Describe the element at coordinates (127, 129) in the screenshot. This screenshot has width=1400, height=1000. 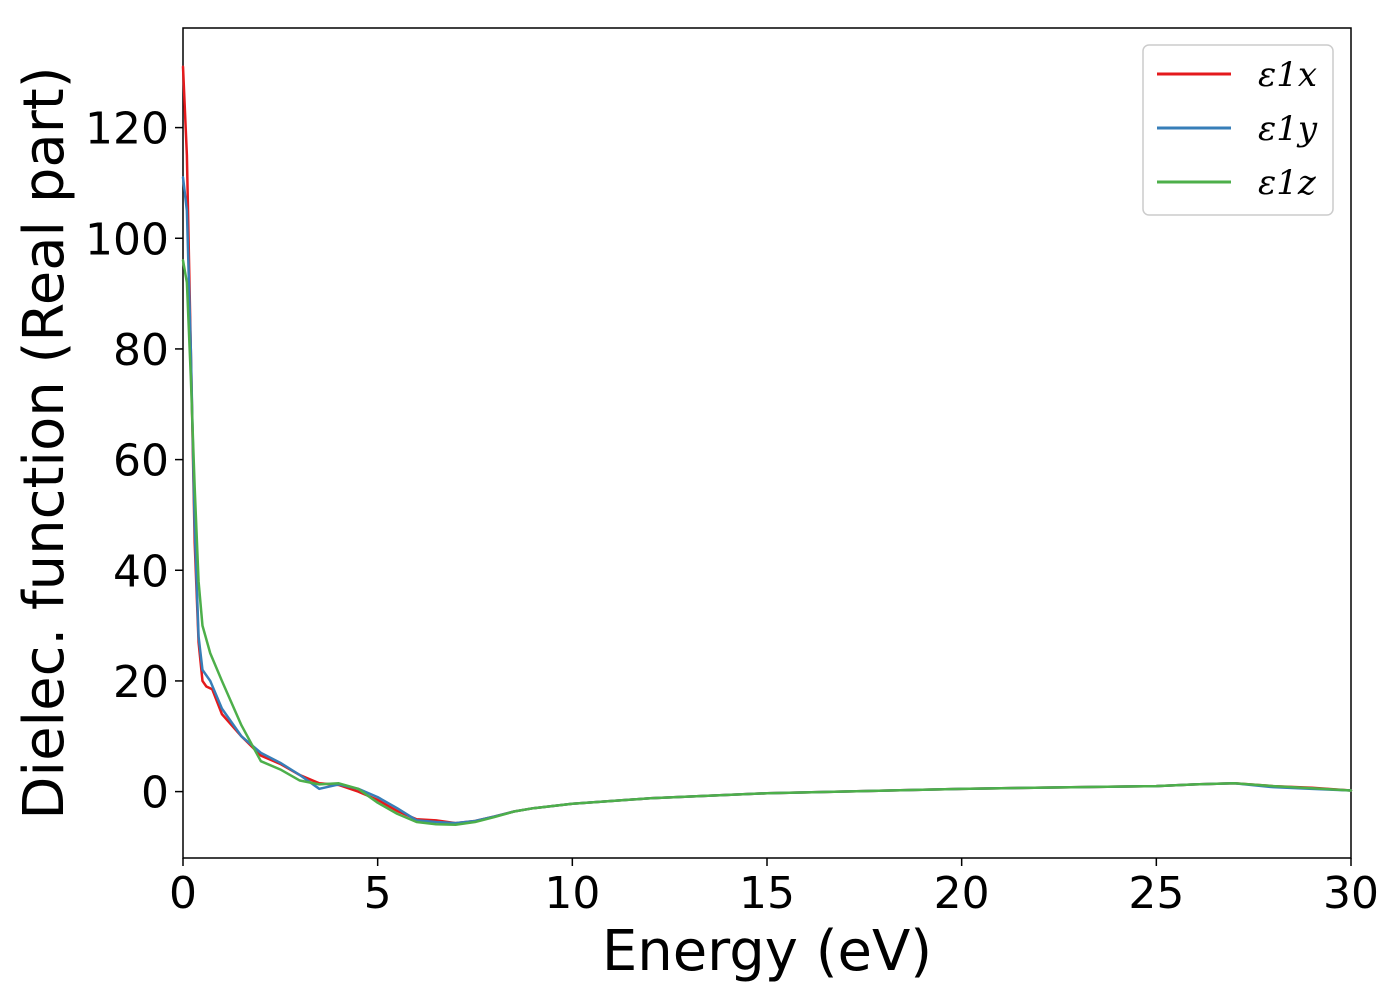
I see `y-tick-label: 120` at that location.